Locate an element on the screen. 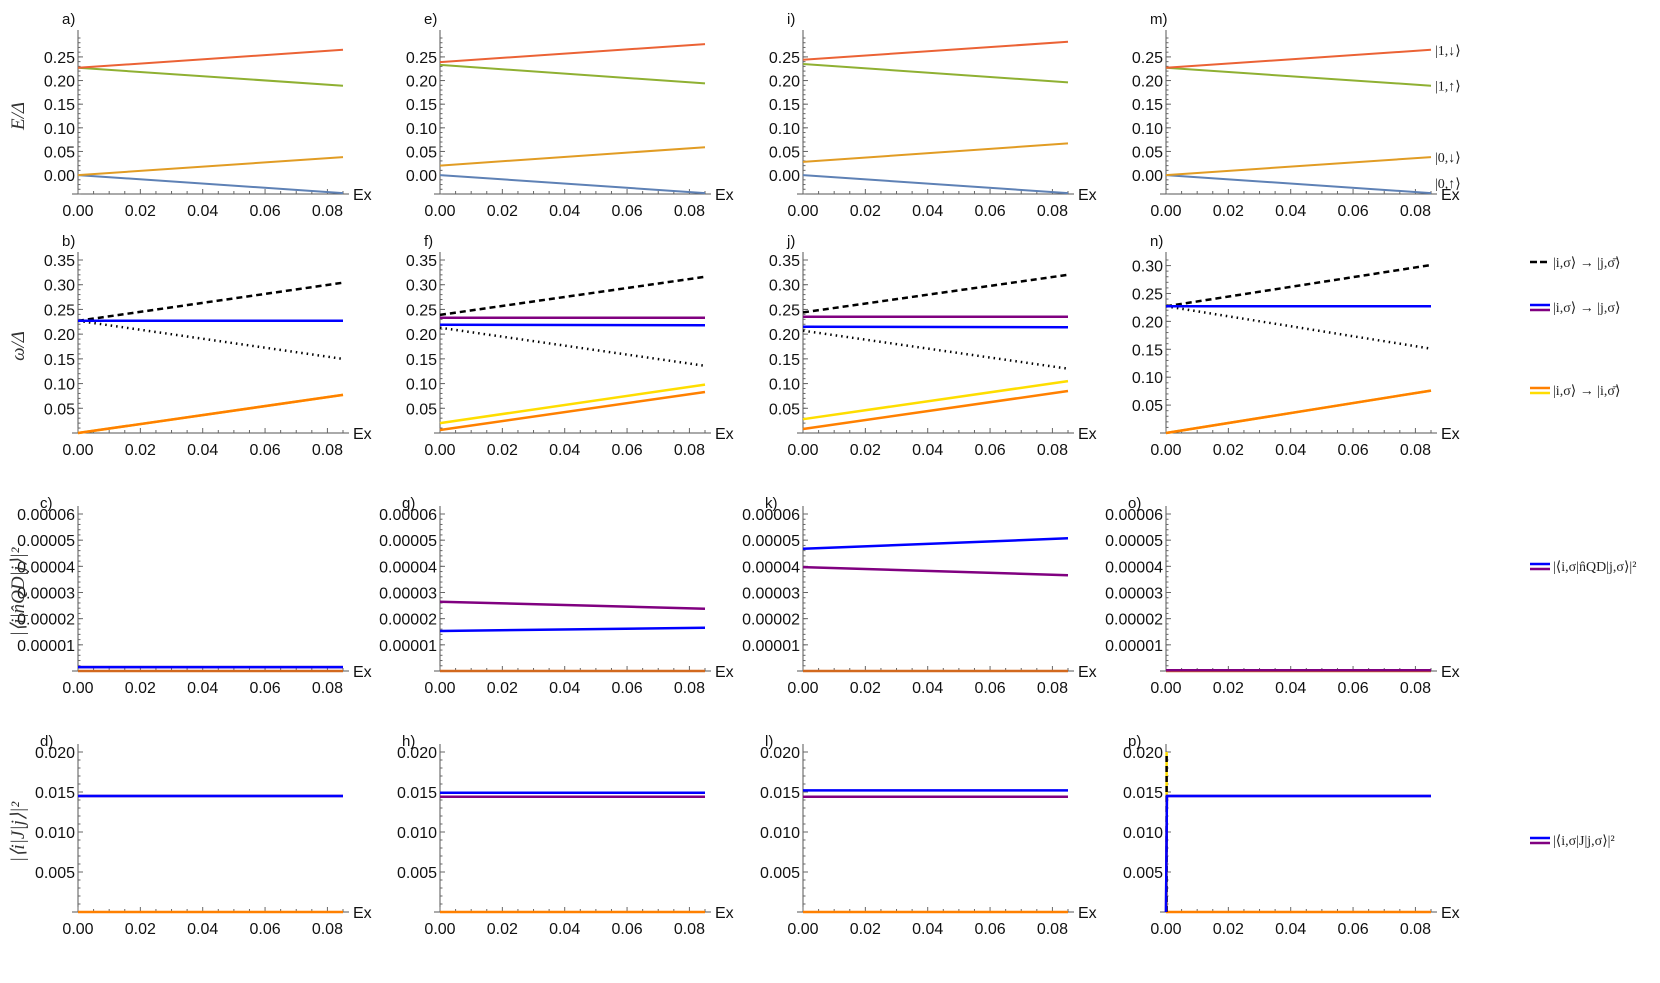 This screenshot has height=983, width=1660. y-tick-label: 0.30 is located at coordinates (1147, 267).